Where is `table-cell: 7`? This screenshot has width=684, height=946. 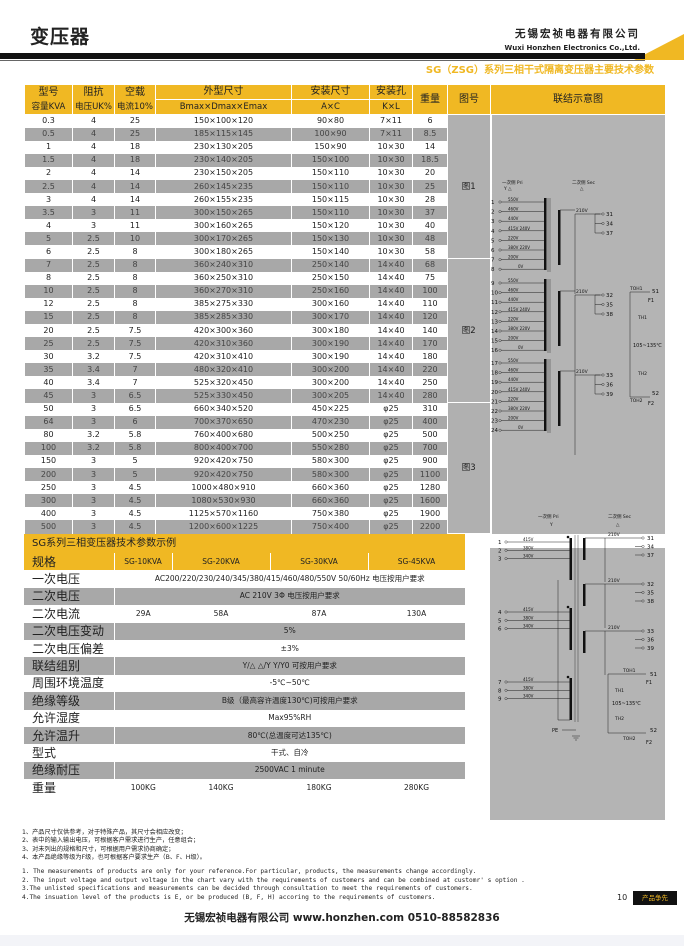 table-cell: 7 is located at coordinates (48, 265).